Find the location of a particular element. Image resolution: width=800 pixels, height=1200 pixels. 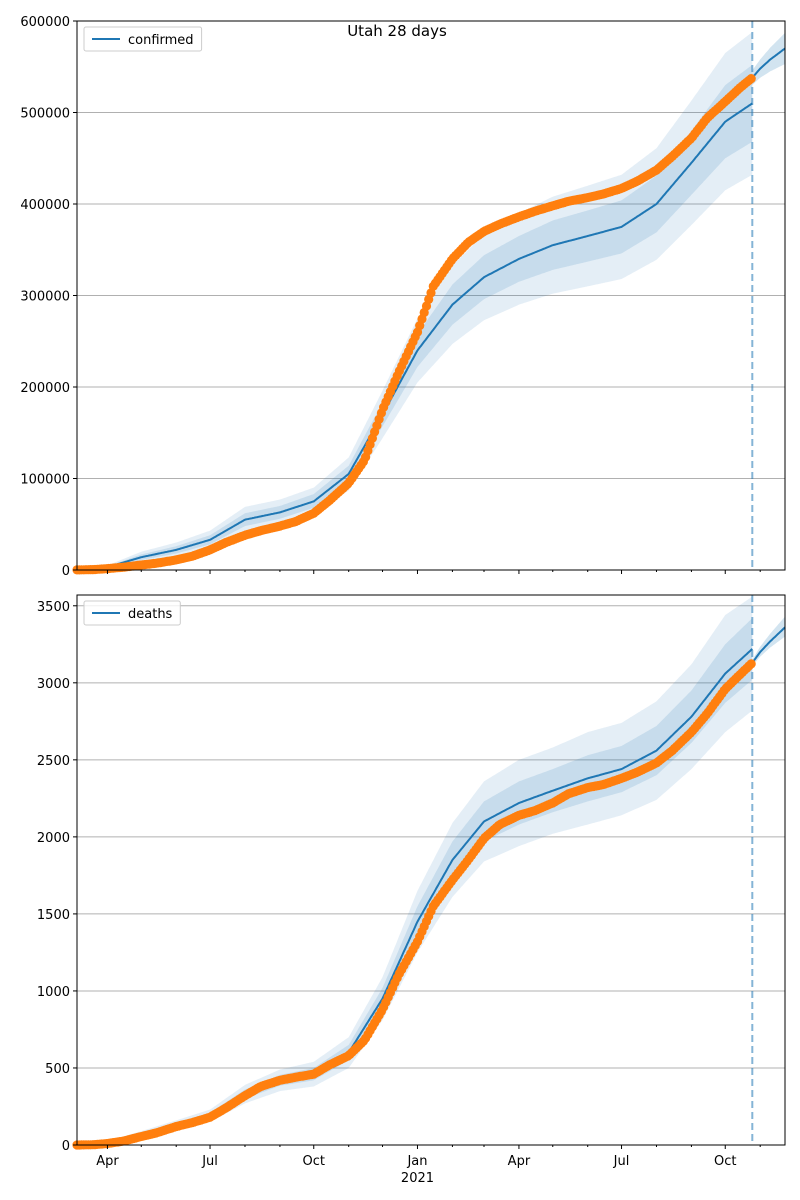

confirmed-y-tick-label: 200000 is located at coordinates (45, 388).